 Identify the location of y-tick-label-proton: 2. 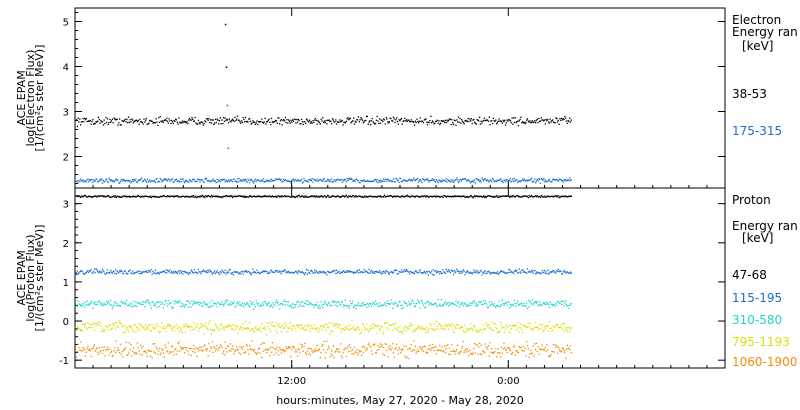
(66, 244).